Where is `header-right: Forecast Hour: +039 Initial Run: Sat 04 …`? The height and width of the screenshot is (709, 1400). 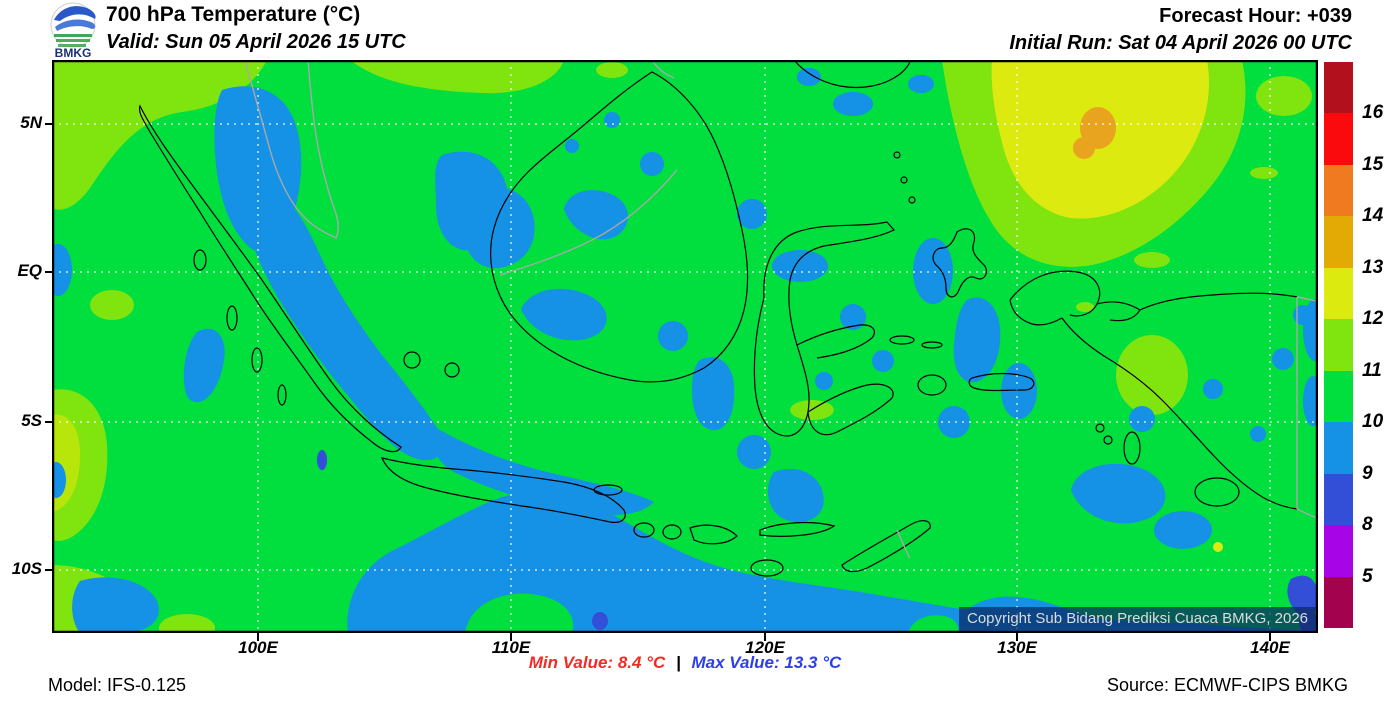 header-right: Forecast Hour: +039 Initial Run: Sat 04 … is located at coordinates (1180, 30).